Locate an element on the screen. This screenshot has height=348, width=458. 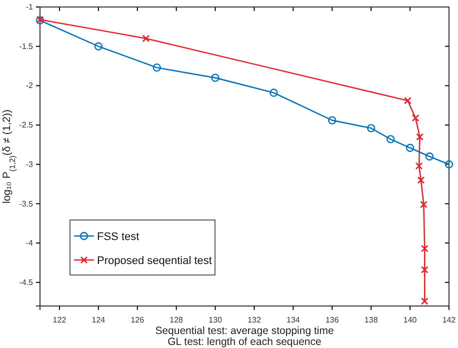
y-tick-label: -4.5 is located at coordinates (26, 282).